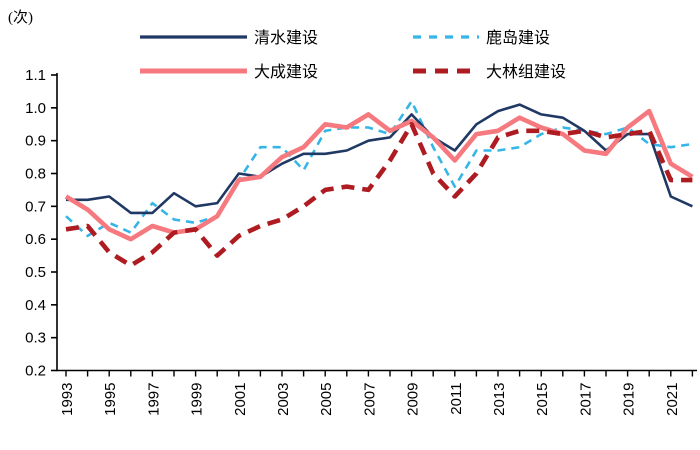  I want to click on legend-item-taisei: 大成建设, so click(229, 72).